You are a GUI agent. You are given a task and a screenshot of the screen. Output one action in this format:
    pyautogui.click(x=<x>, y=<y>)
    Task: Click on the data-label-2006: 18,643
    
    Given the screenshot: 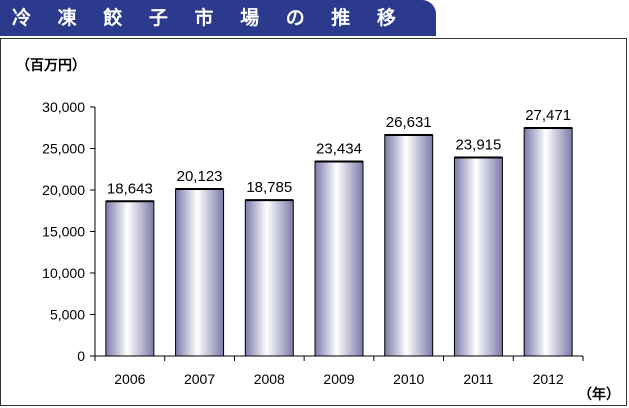 What is the action you would take?
    pyautogui.click(x=130, y=188)
    